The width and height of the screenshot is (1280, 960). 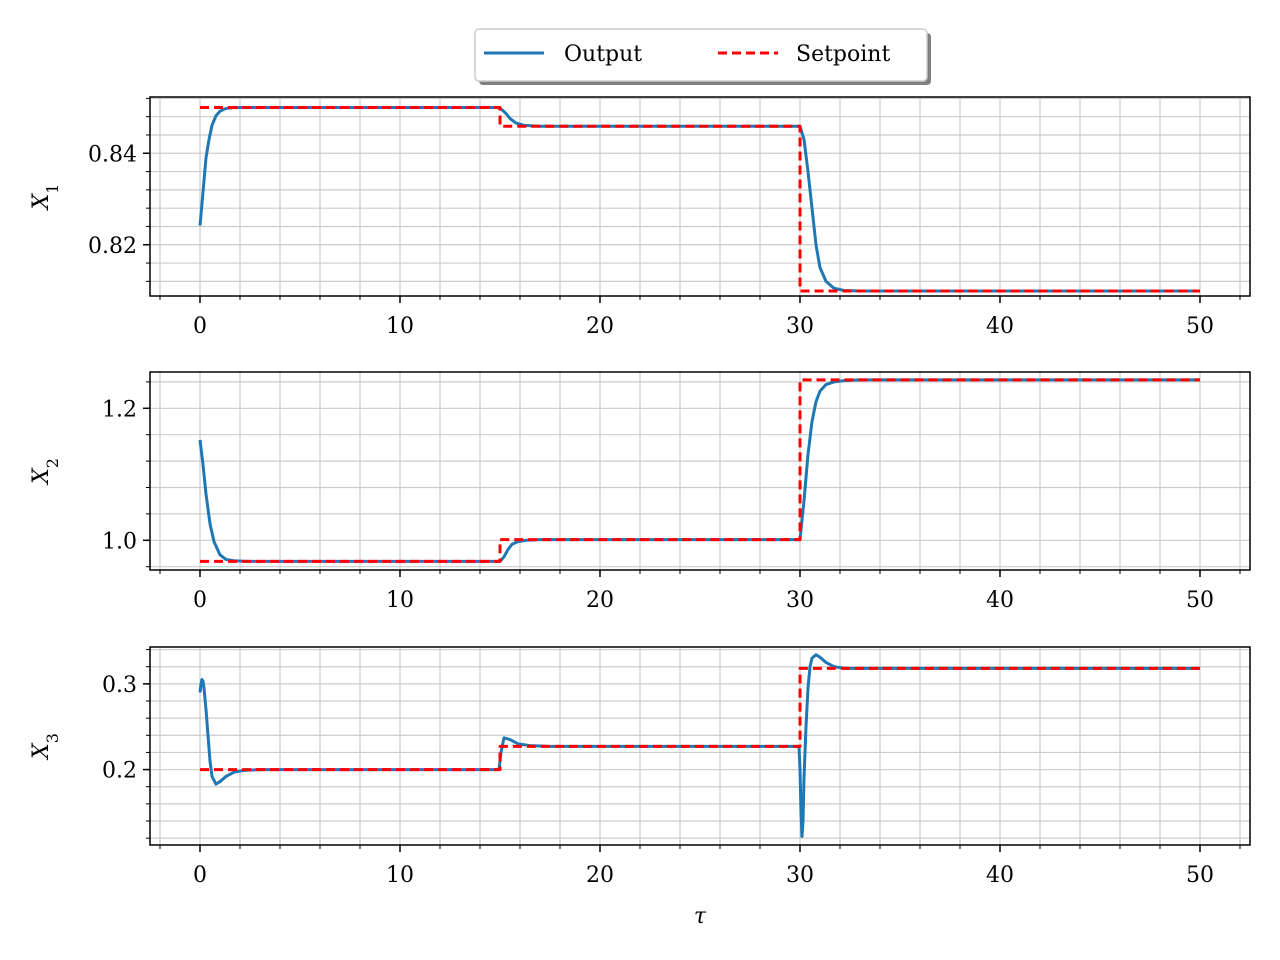 What do you see at coordinates (119, 771) in the screenshot?
I see `y-tick-label: 0.2` at bounding box center [119, 771].